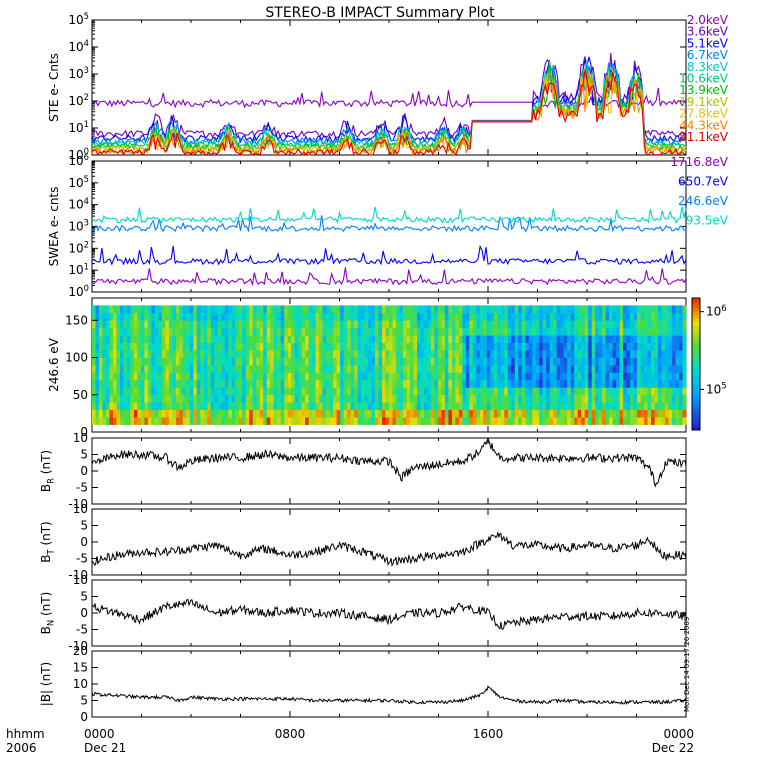 This screenshot has height=780, width=780. What do you see at coordinates (47, 471) in the screenshot?
I see `br-ylabel: BR (nT)` at bounding box center [47, 471].